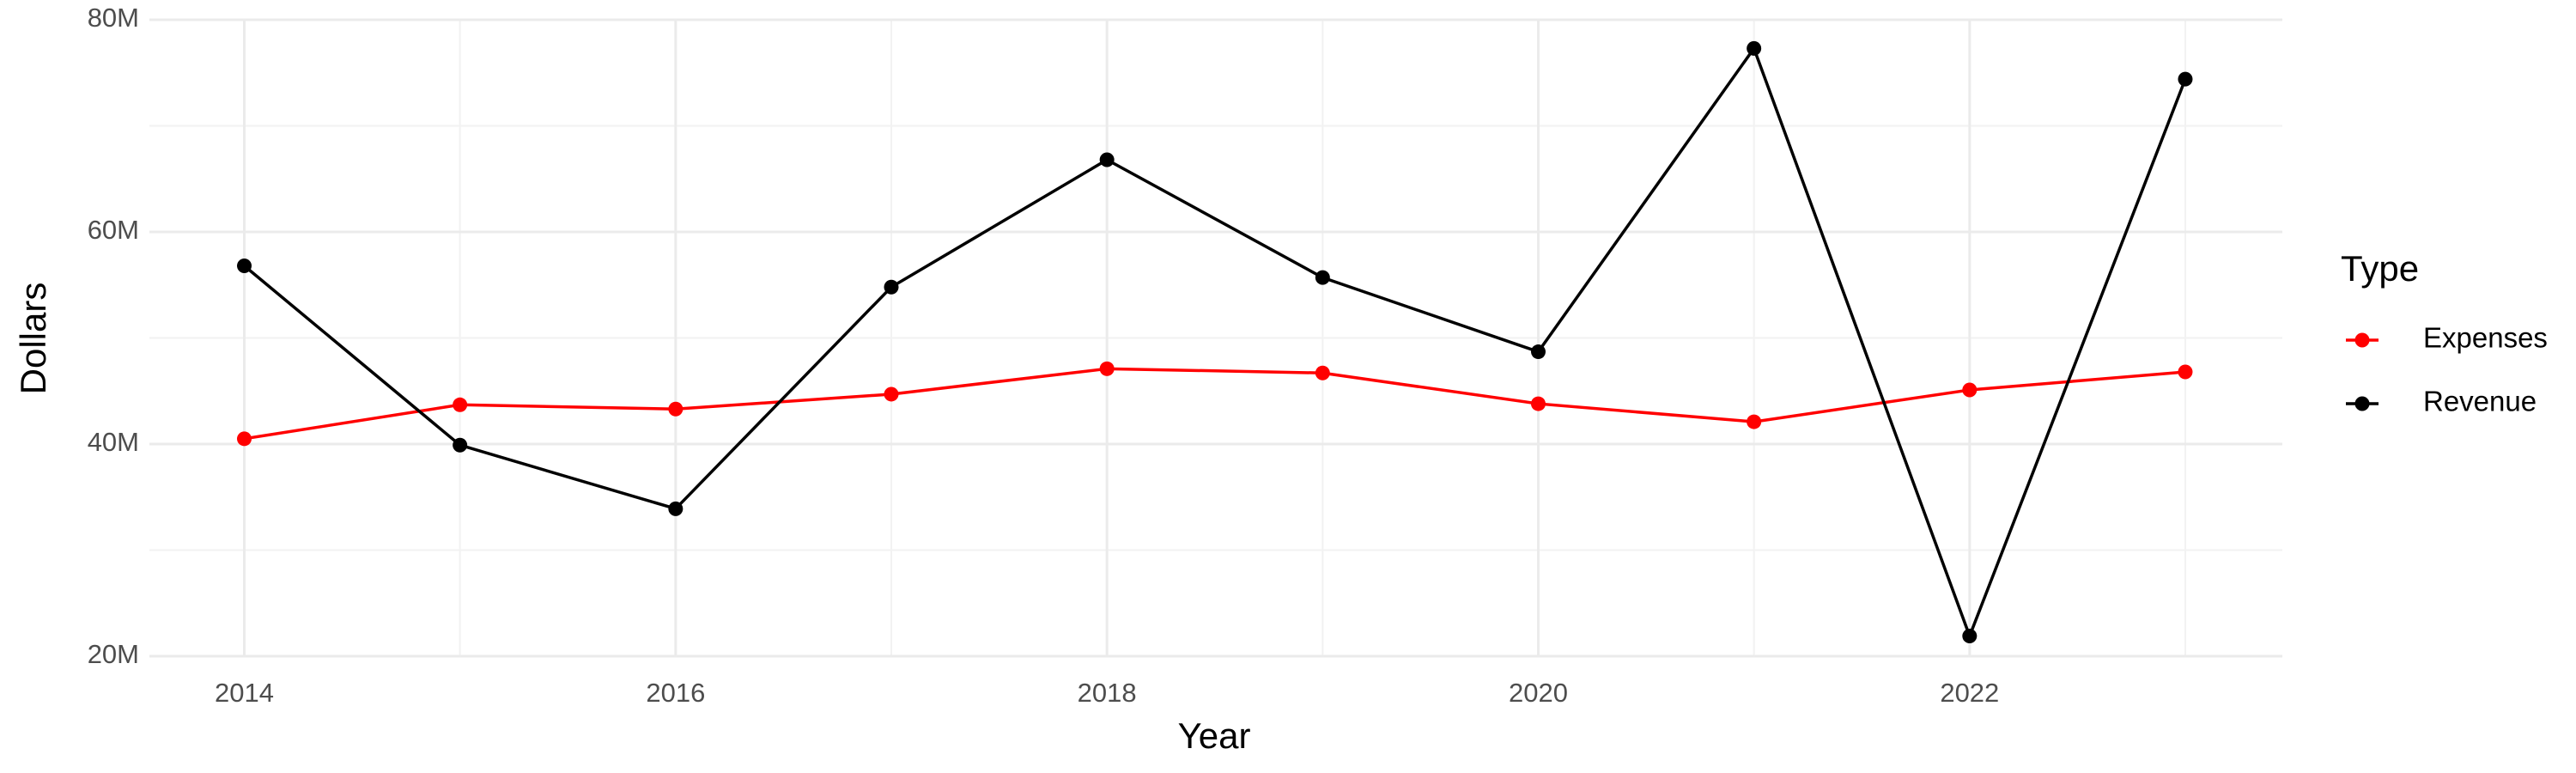 The height and width of the screenshot is (773, 2576). I want to click on x-tick-label: 2016, so click(675, 693).